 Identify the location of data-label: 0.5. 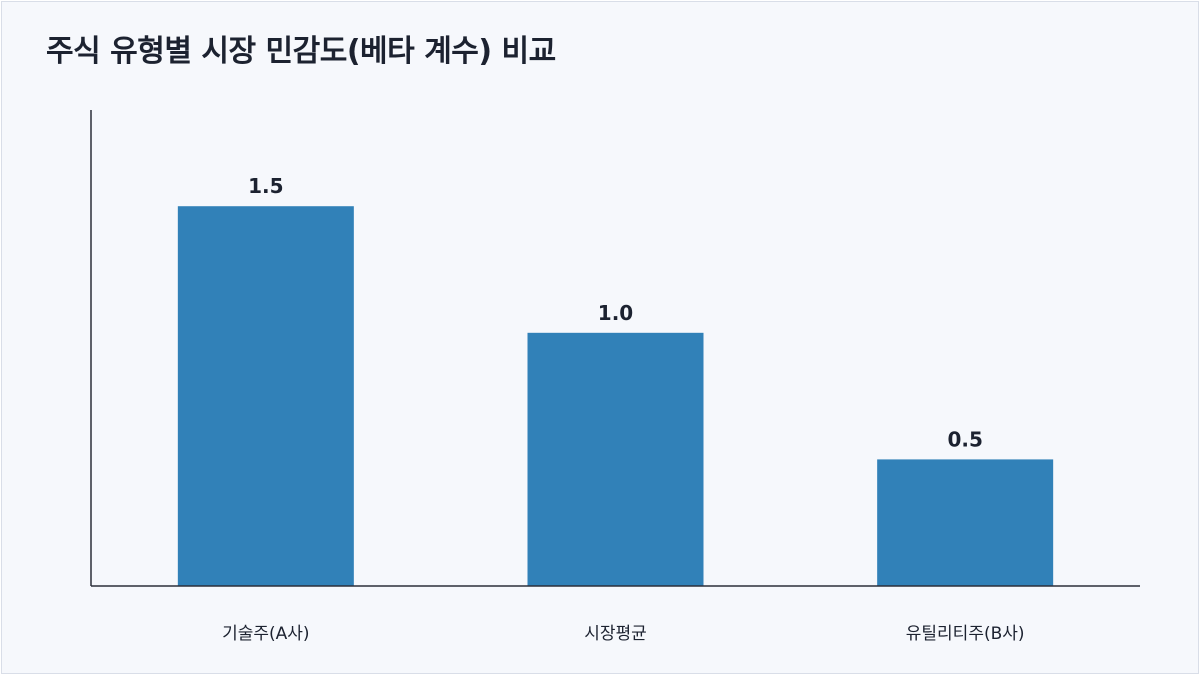
(964, 439).